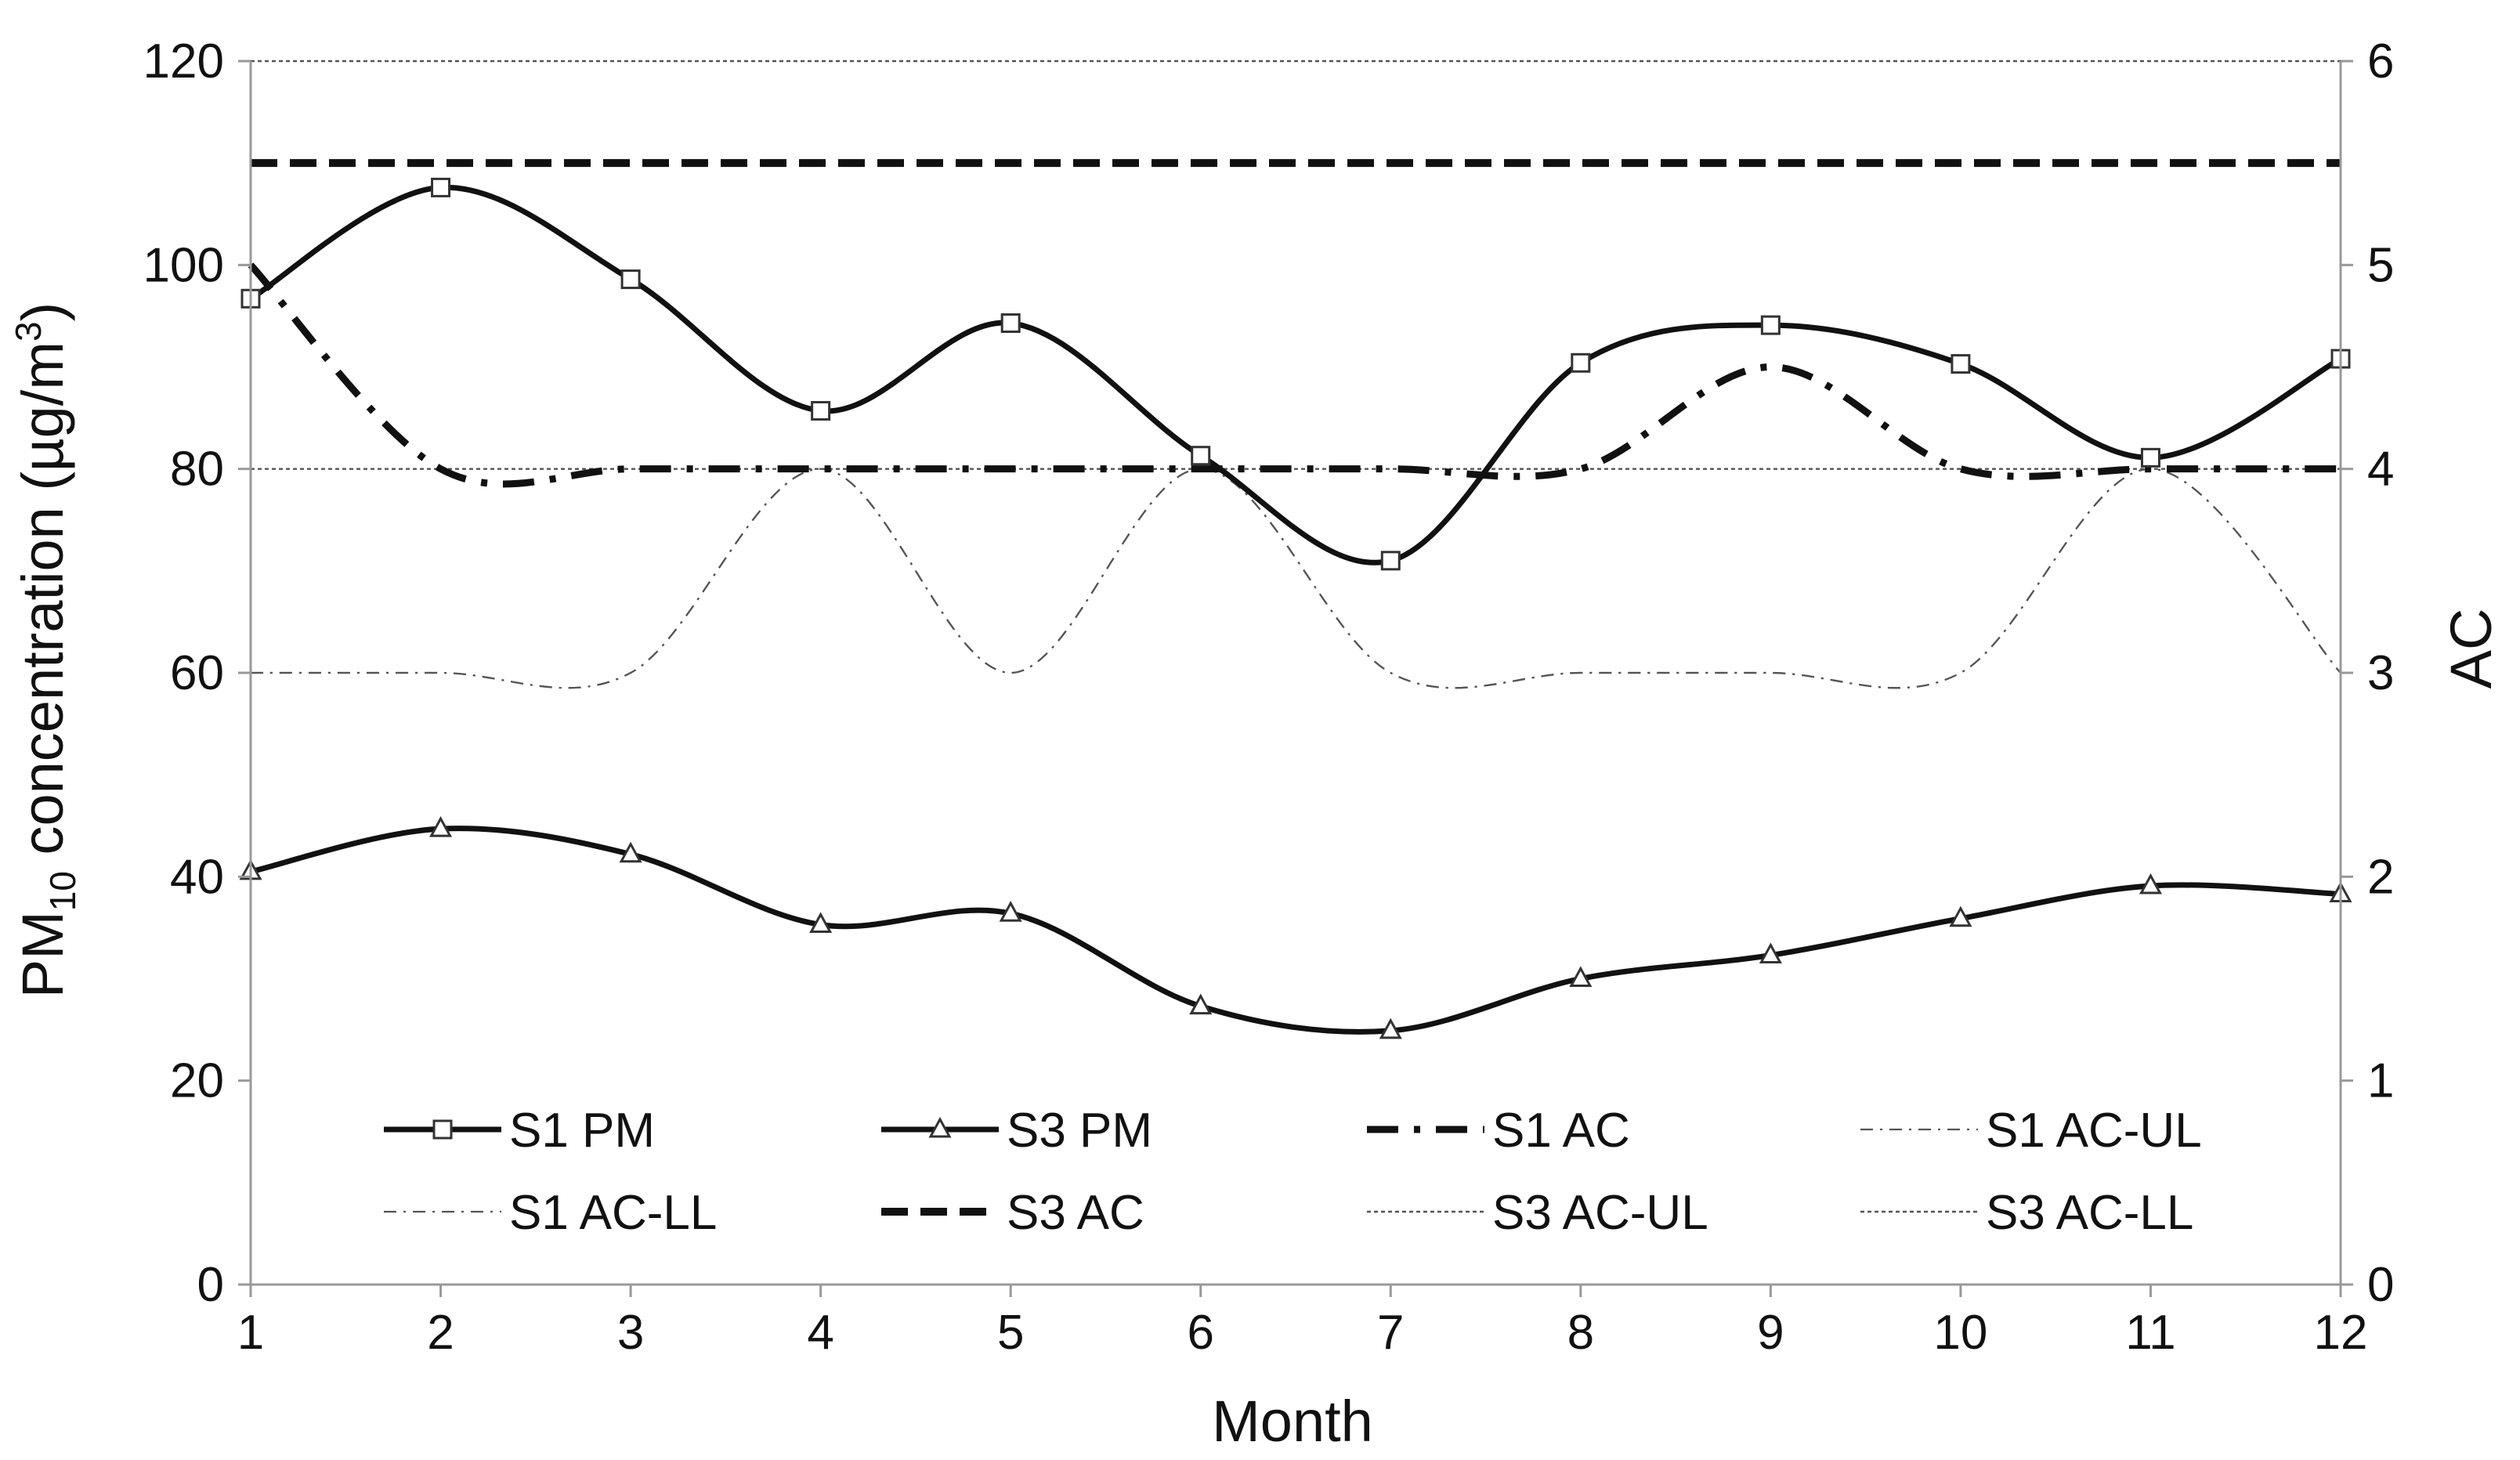 The height and width of the screenshot is (1460, 2520). Describe the element at coordinates (1292, 1421) in the screenshot. I see `x-axis-title: Month` at that location.